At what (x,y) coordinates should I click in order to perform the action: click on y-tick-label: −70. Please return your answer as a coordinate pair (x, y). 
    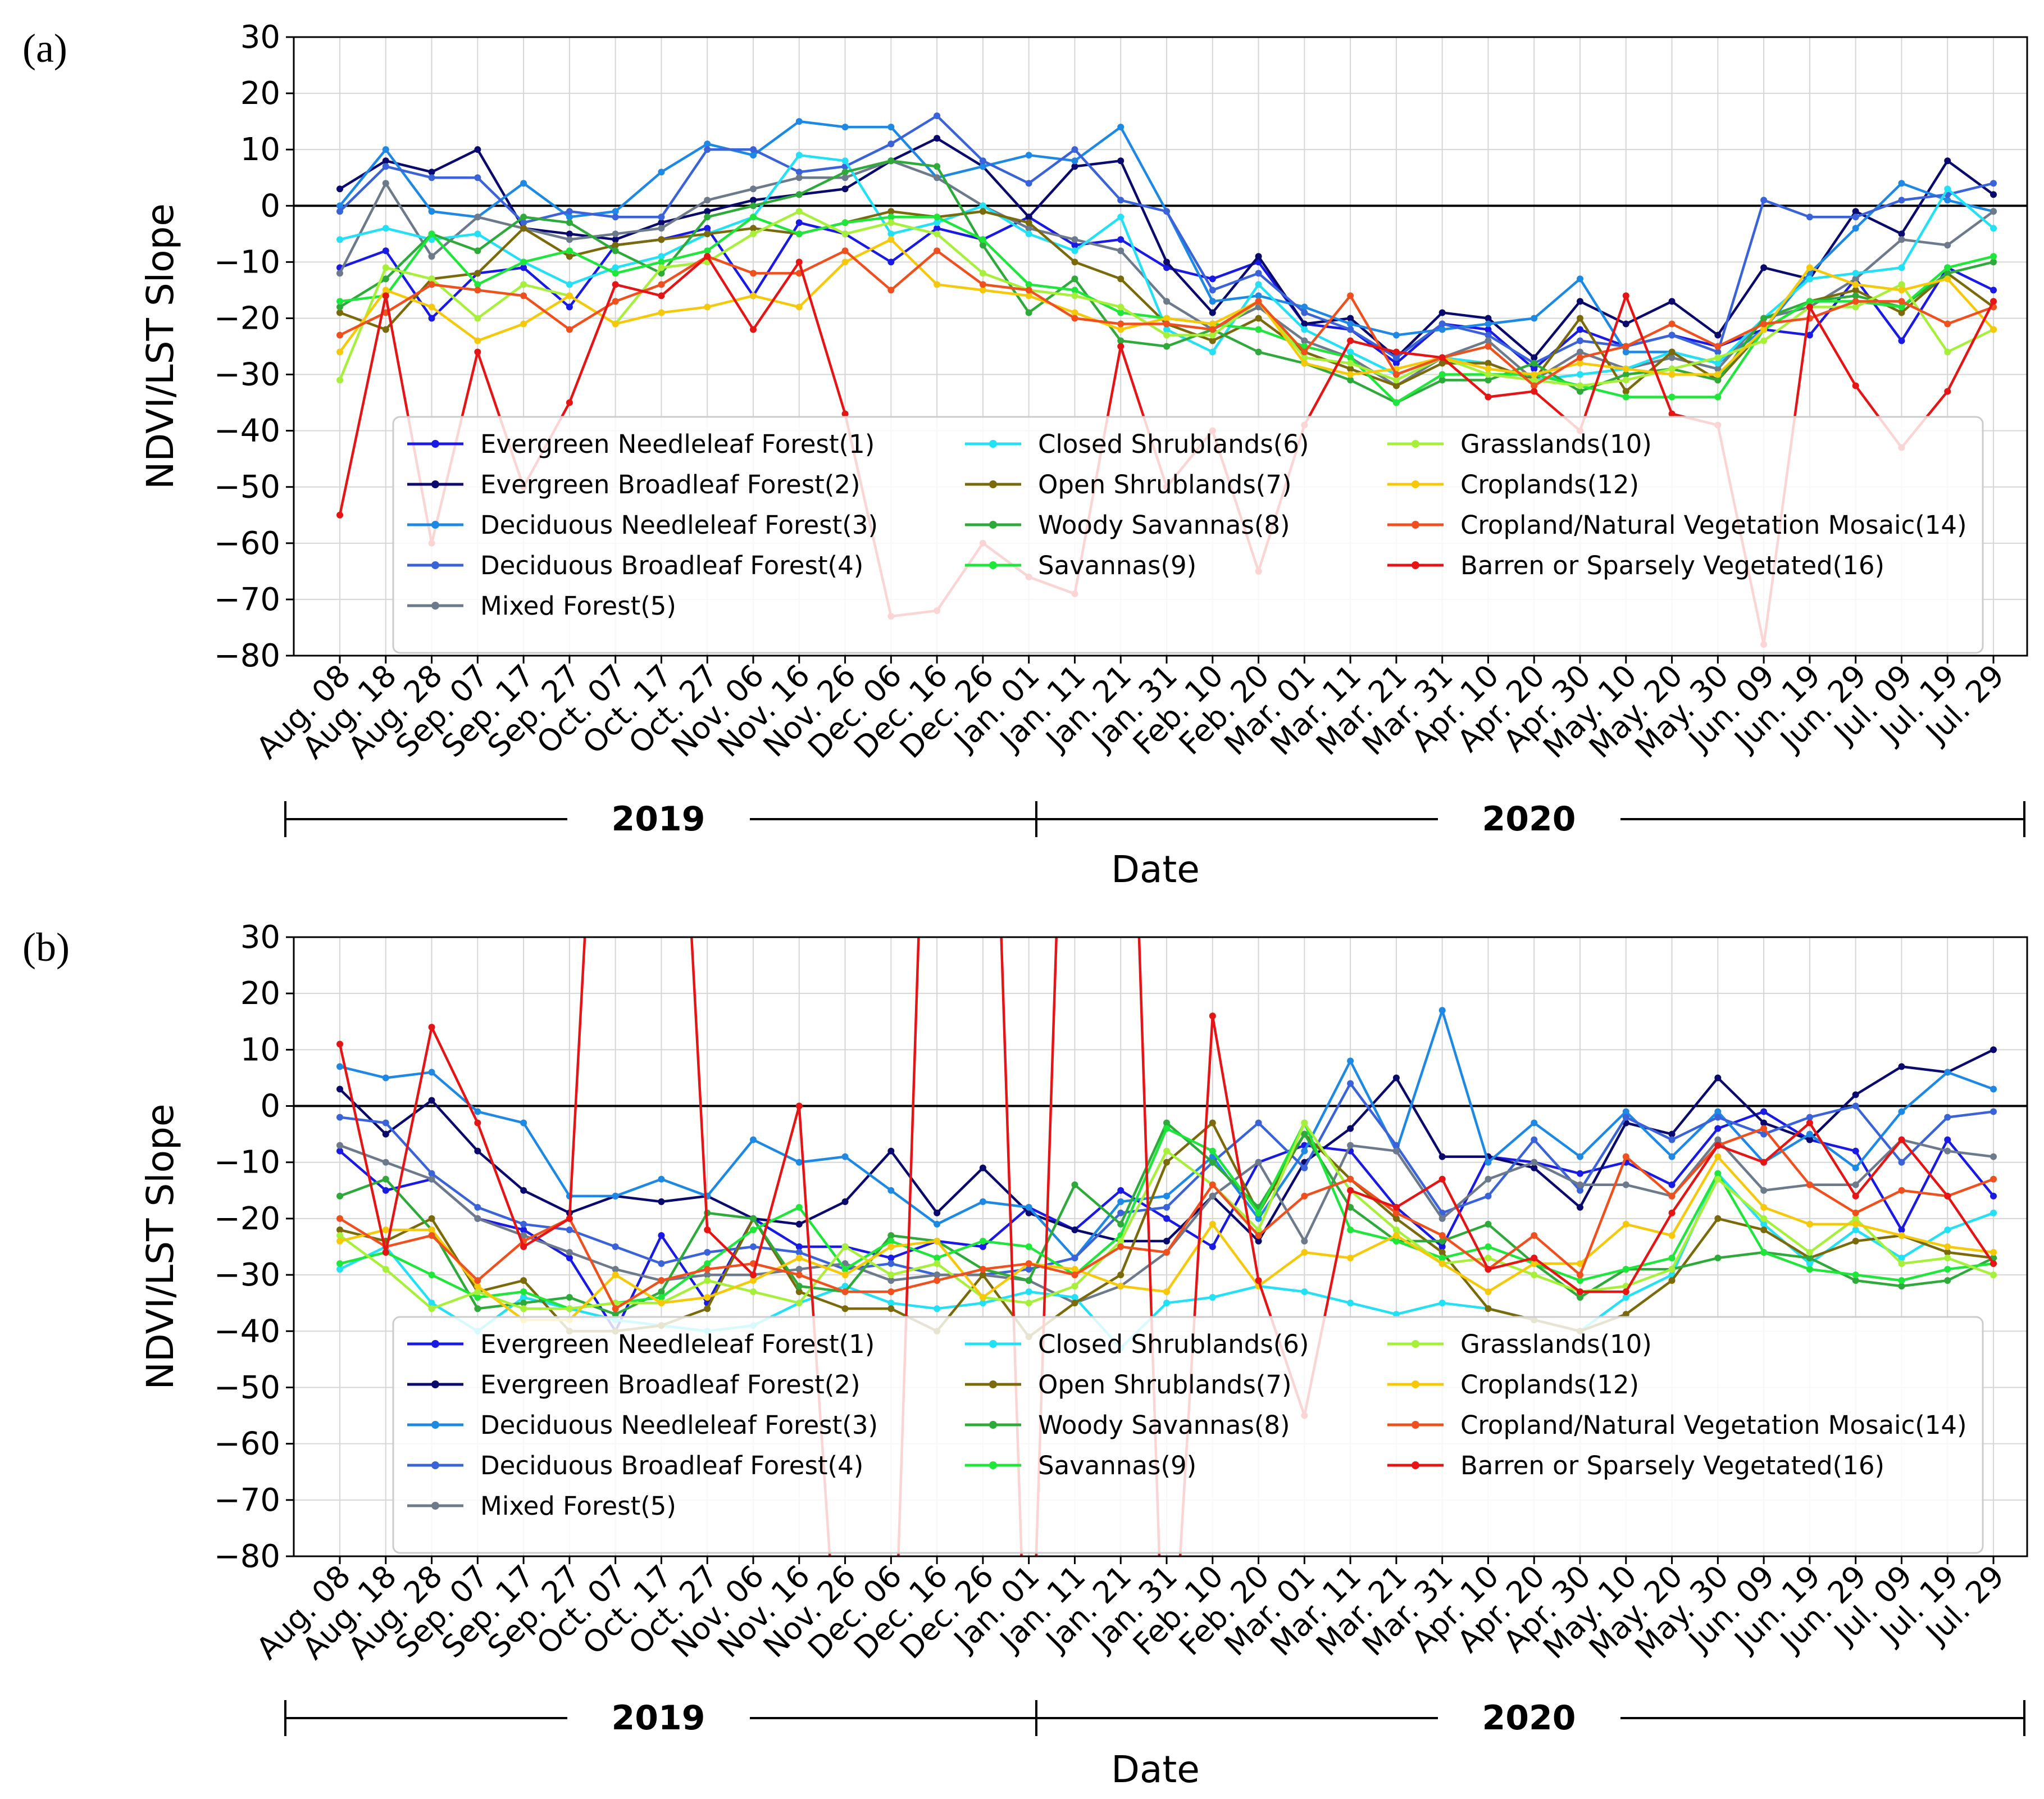
    Looking at the image, I should click on (247, 600).